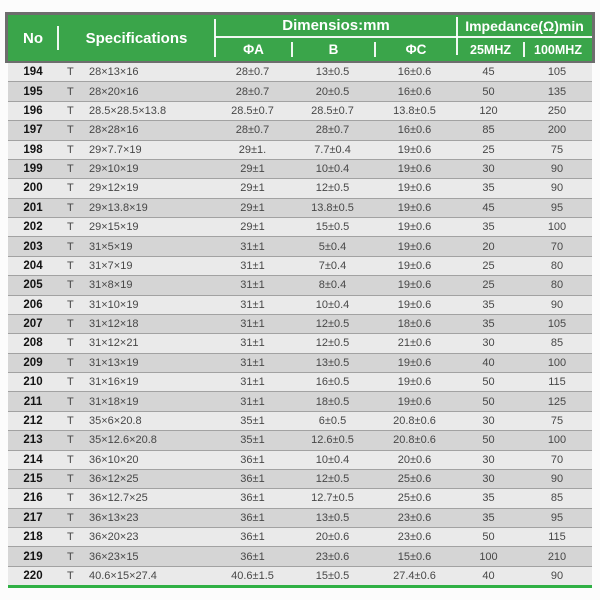 Image resolution: width=600 pixels, height=600 pixels. What do you see at coordinates (300, 188) in the screenshot?
I see `table-row: 200 T 29×12×19 29±1 12±0.5 19±0.6 35 90` at bounding box center [300, 188].